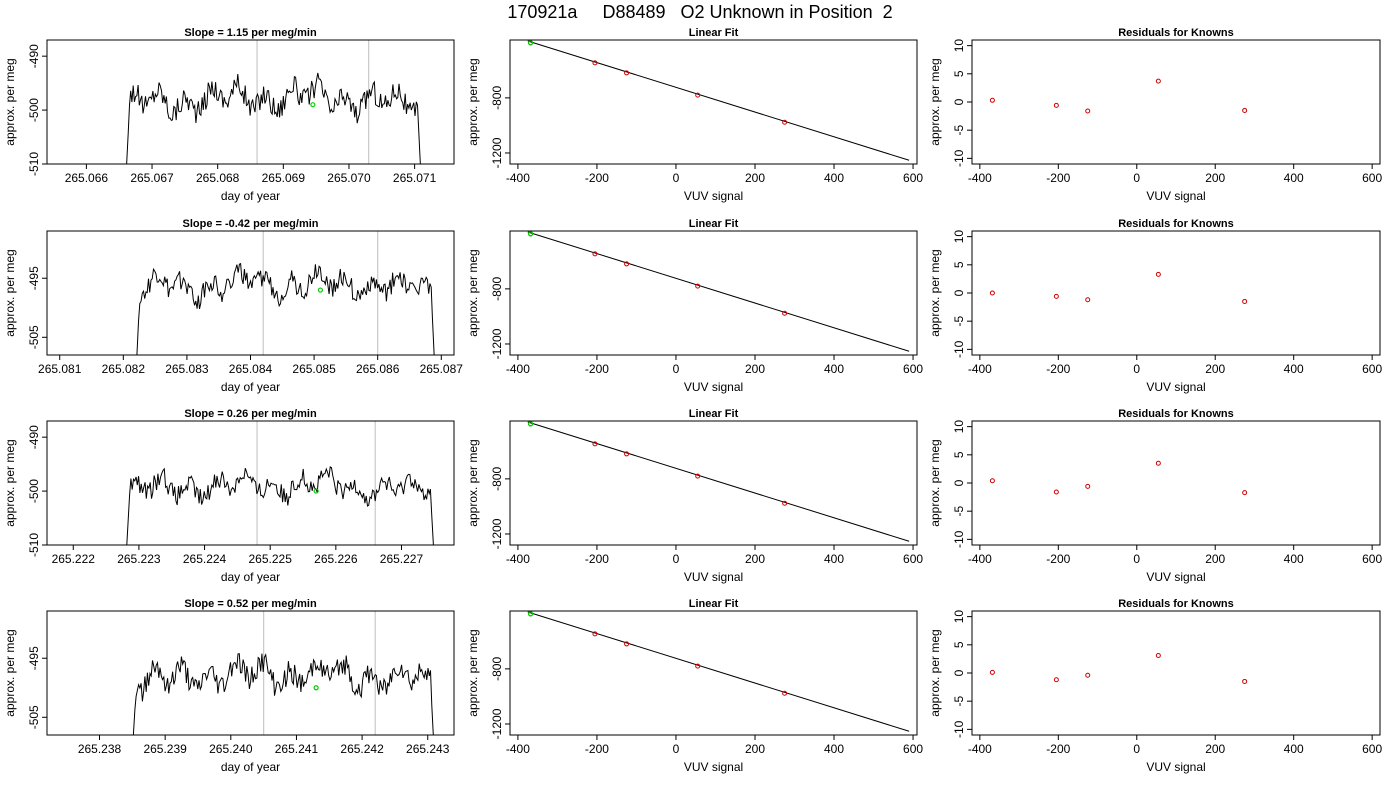  What do you see at coordinates (60, 369) in the screenshot?
I see `x-tick-label: 265.081` at bounding box center [60, 369].